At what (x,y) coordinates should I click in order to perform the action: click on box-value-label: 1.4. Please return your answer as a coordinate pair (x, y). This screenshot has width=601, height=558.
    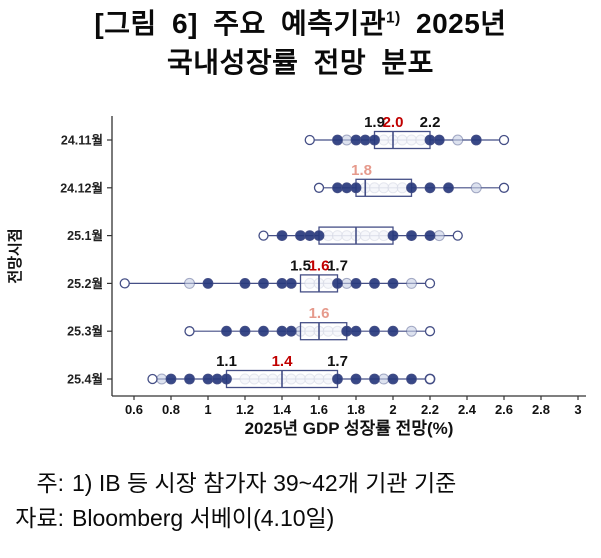
    Looking at the image, I should click on (283, 361).